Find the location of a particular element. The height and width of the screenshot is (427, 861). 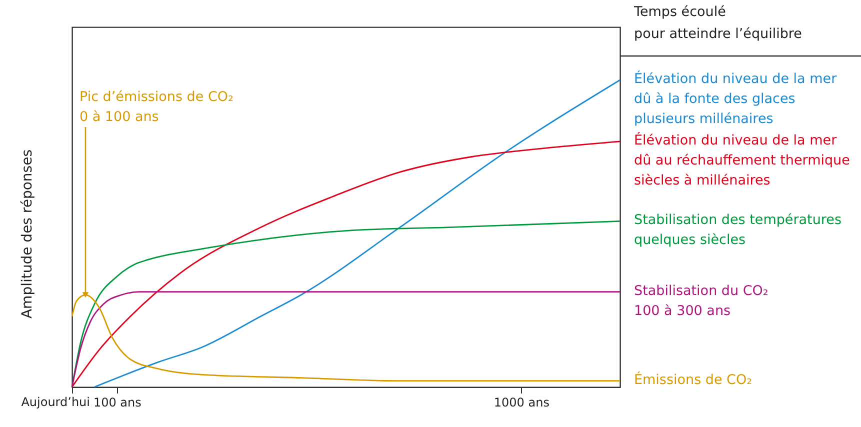

series-label: Stabilisation des températures quelques siècles is located at coordinates (738, 230).